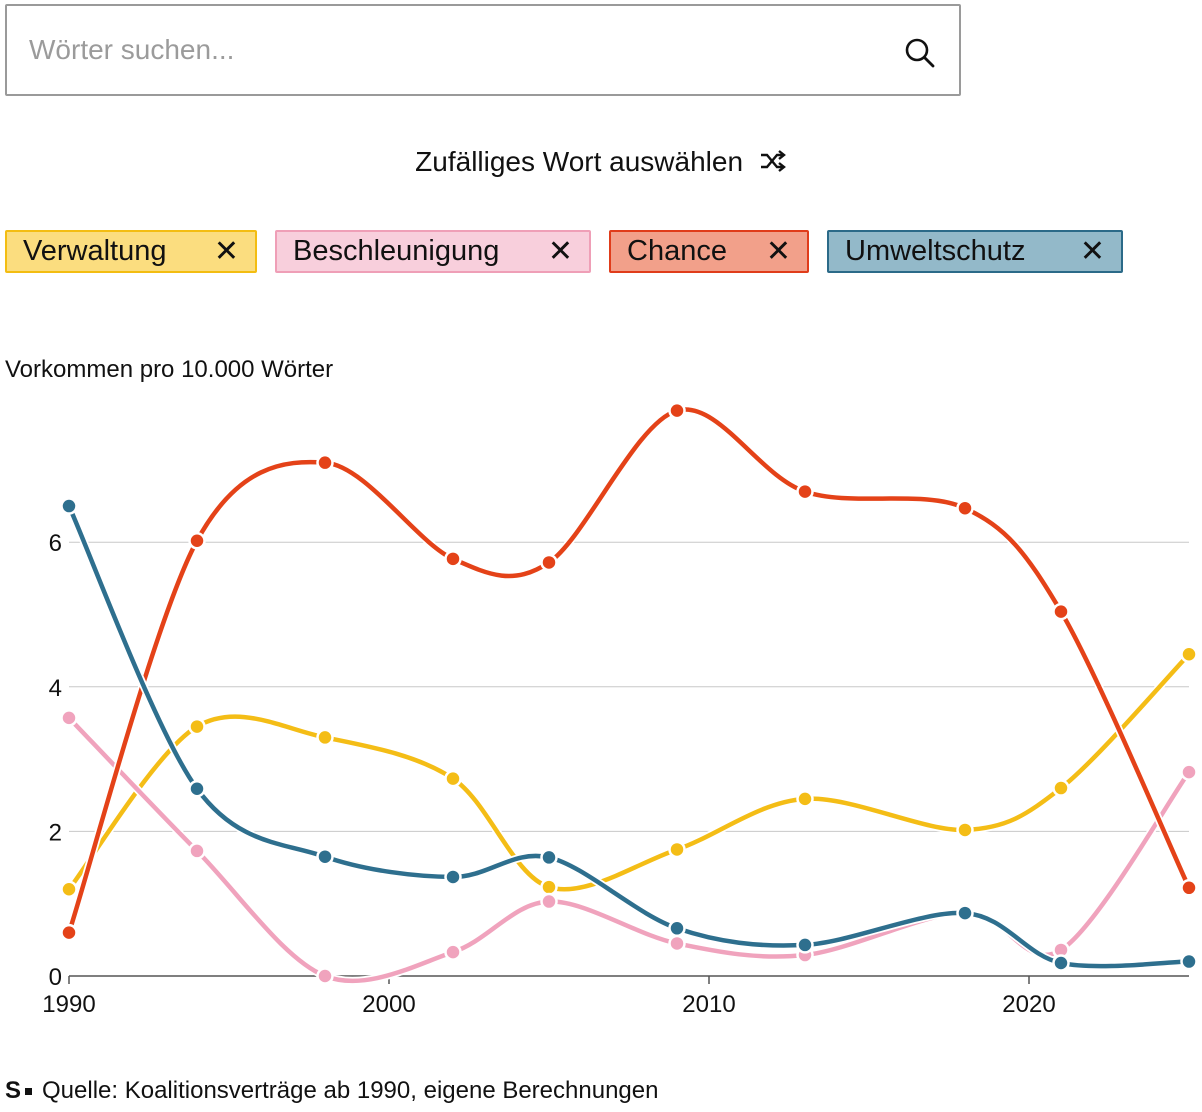  Describe the element at coordinates (677, 251) in the screenshot. I see `tag-label: Chance` at that location.